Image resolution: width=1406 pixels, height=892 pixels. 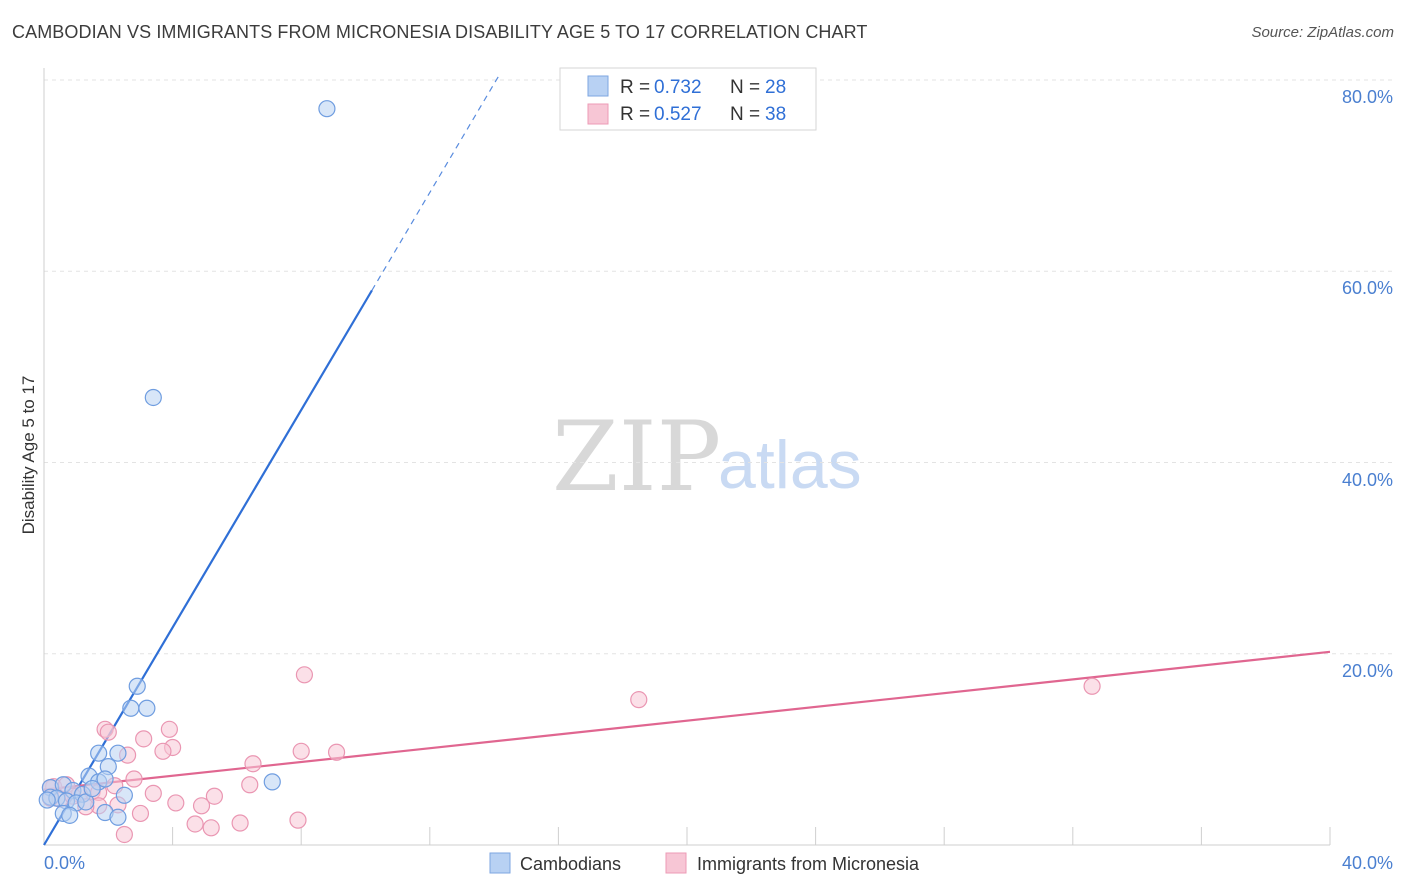 I want to click on trend-line-micronesia, so click(x=687, y=720).